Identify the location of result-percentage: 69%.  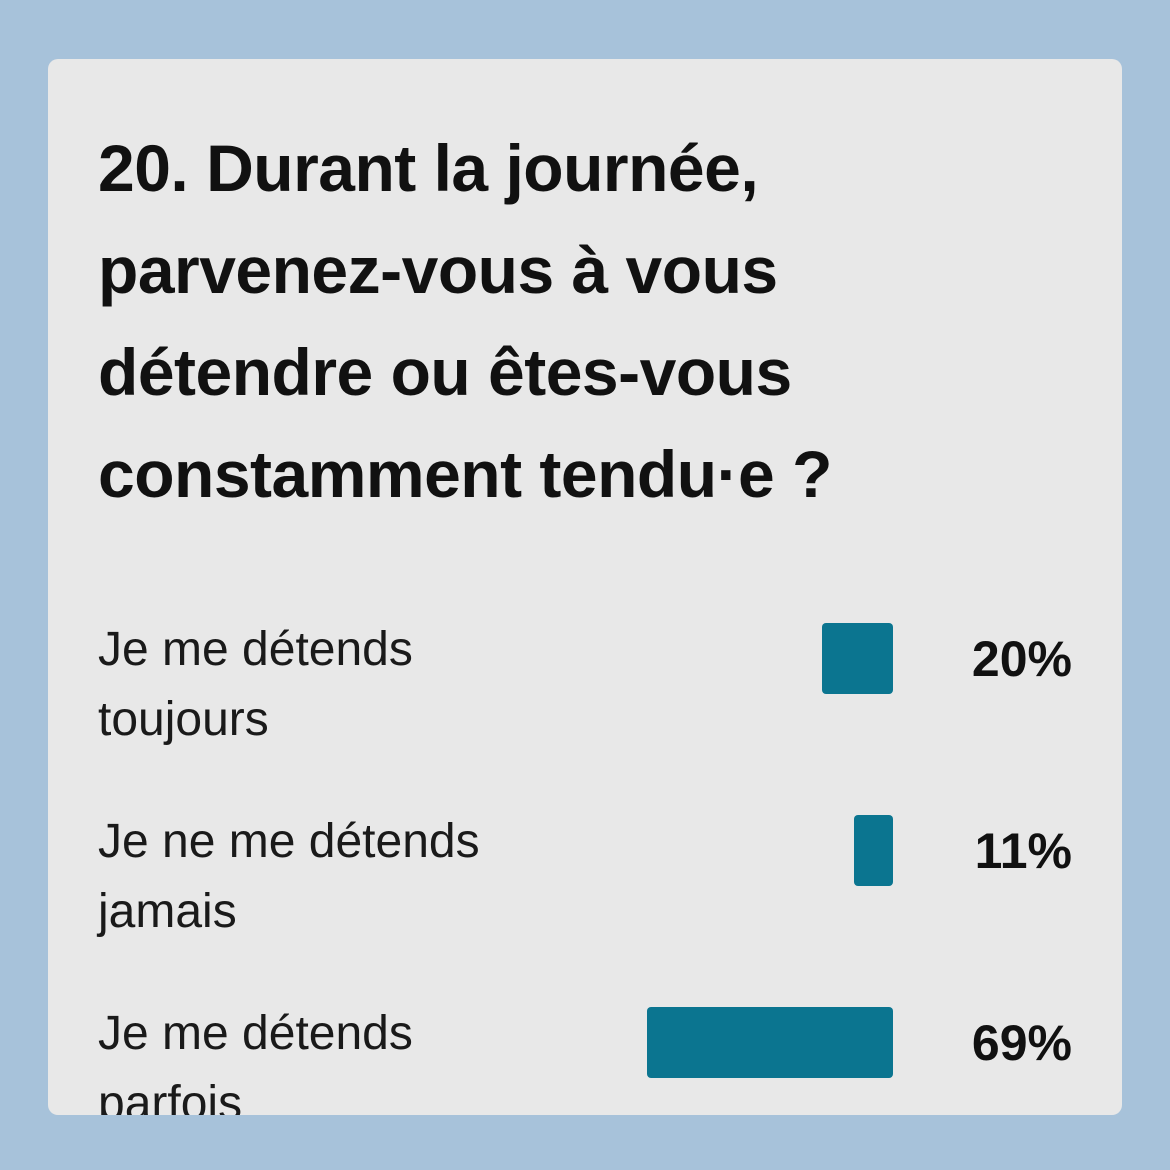
(1021, 1043).